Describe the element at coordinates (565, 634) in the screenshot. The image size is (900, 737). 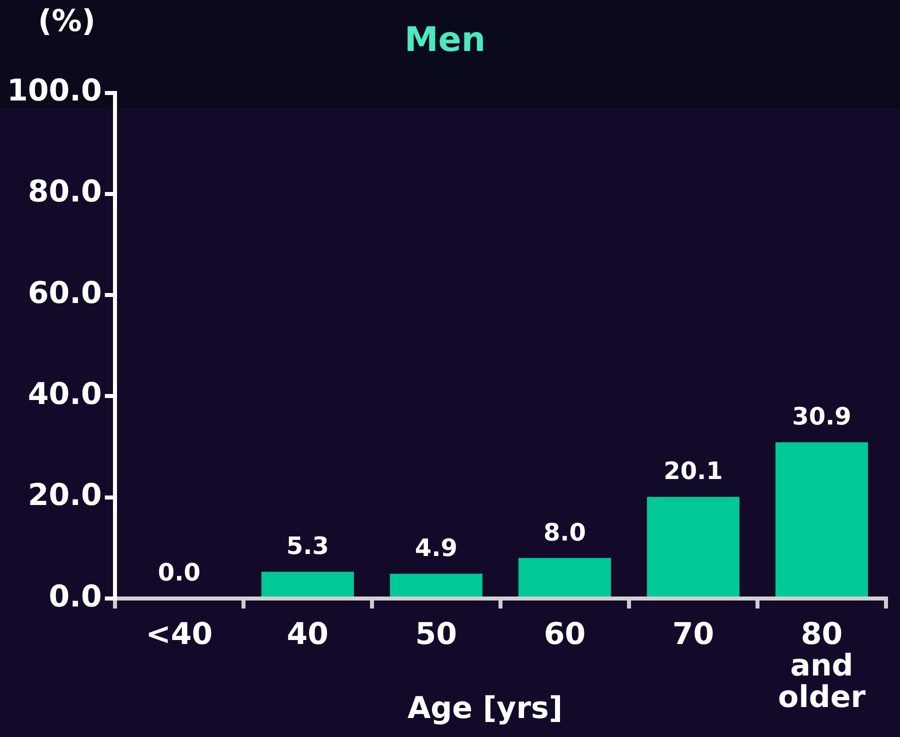
I see `x-tick-label: 60` at that location.